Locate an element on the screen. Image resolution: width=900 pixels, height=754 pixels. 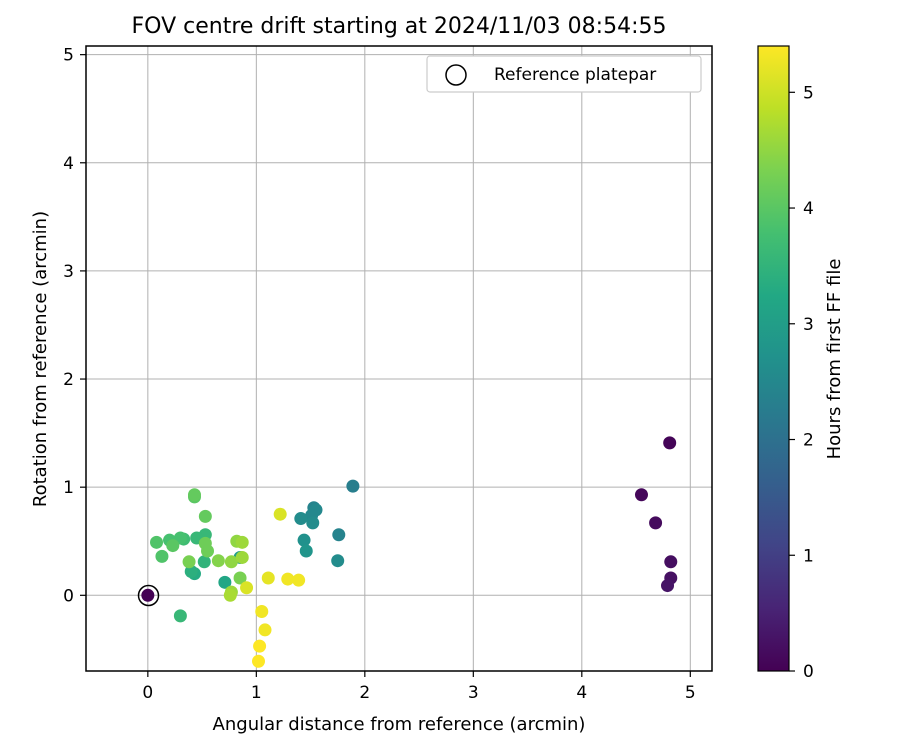
legend-marker is located at coordinates (456, 75).